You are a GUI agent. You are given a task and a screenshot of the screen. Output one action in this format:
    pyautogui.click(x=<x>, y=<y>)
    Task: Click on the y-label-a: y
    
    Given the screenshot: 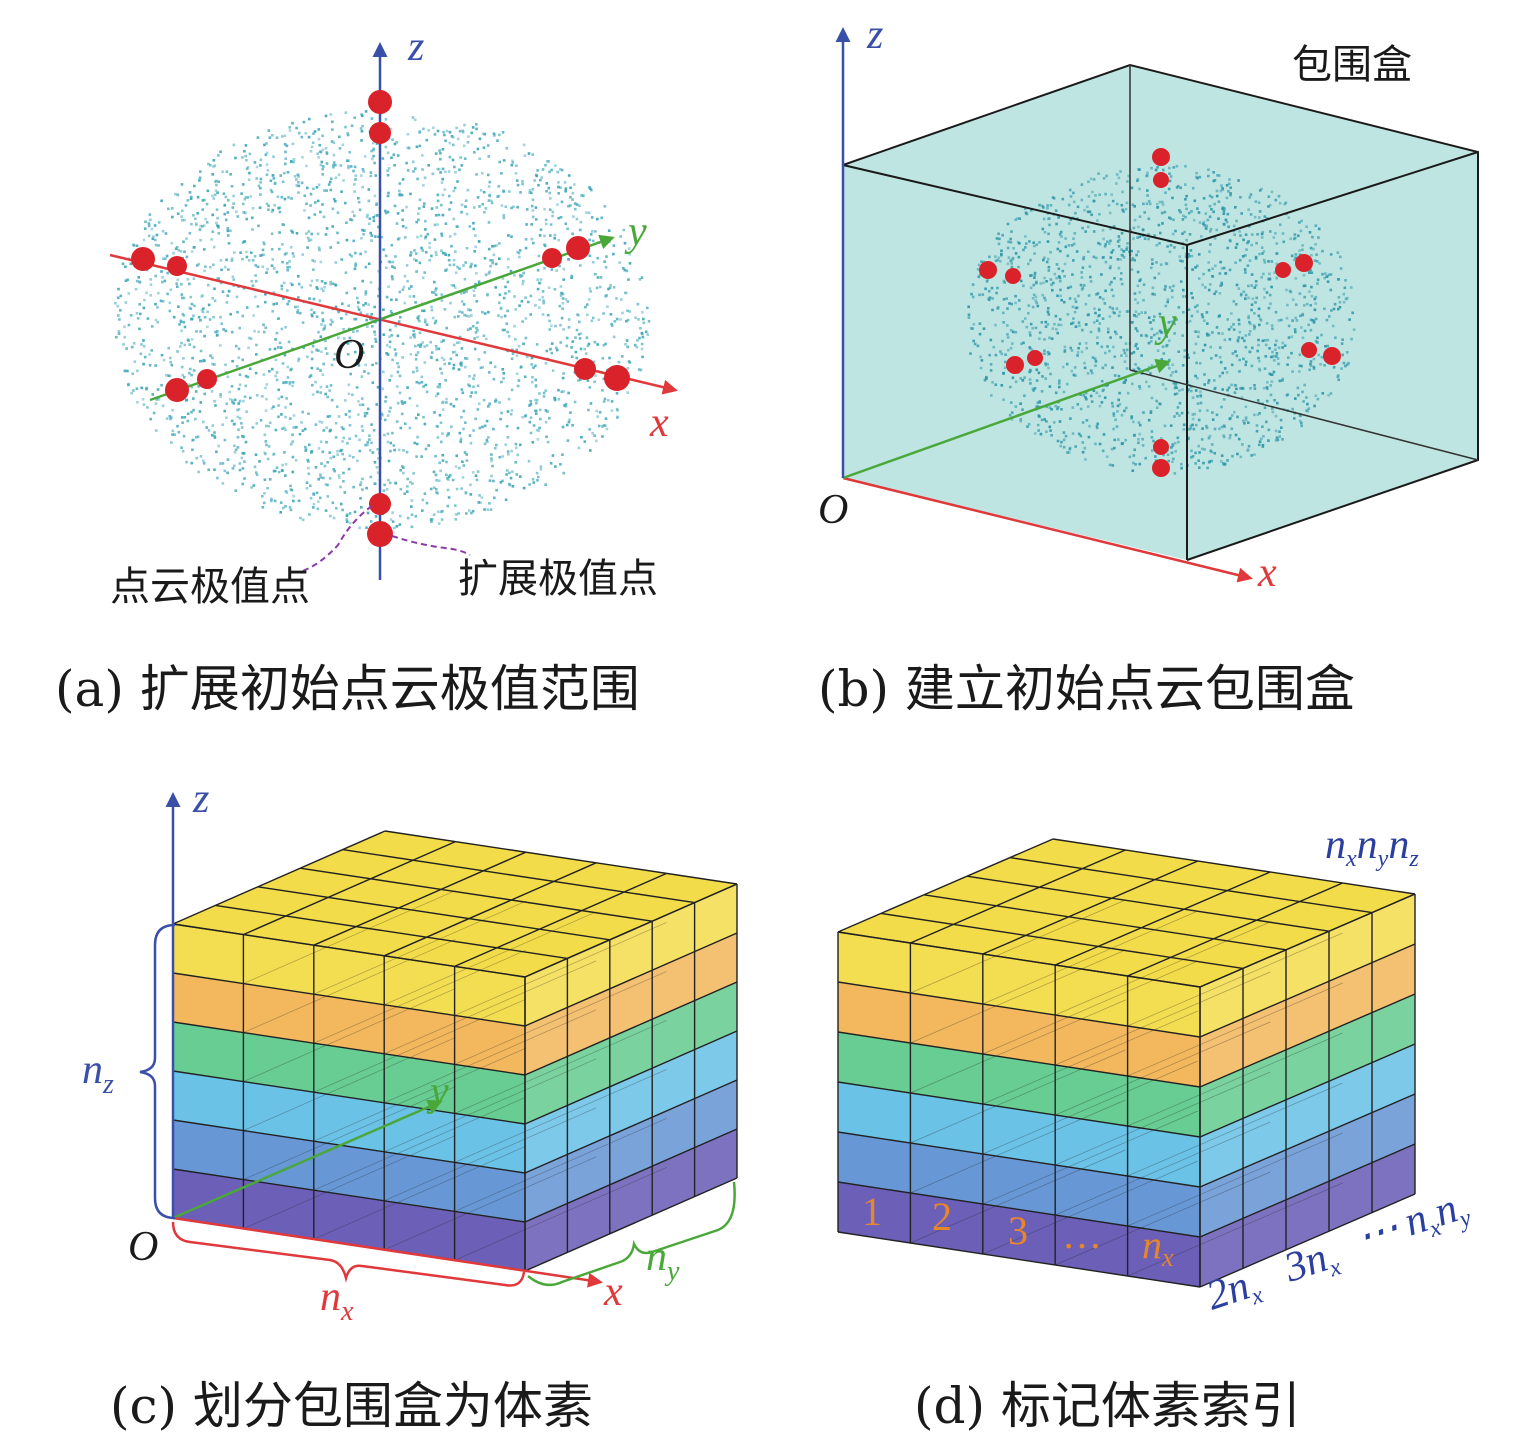 What is the action you would take?
    pyautogui.click(x=635, y=232)
    